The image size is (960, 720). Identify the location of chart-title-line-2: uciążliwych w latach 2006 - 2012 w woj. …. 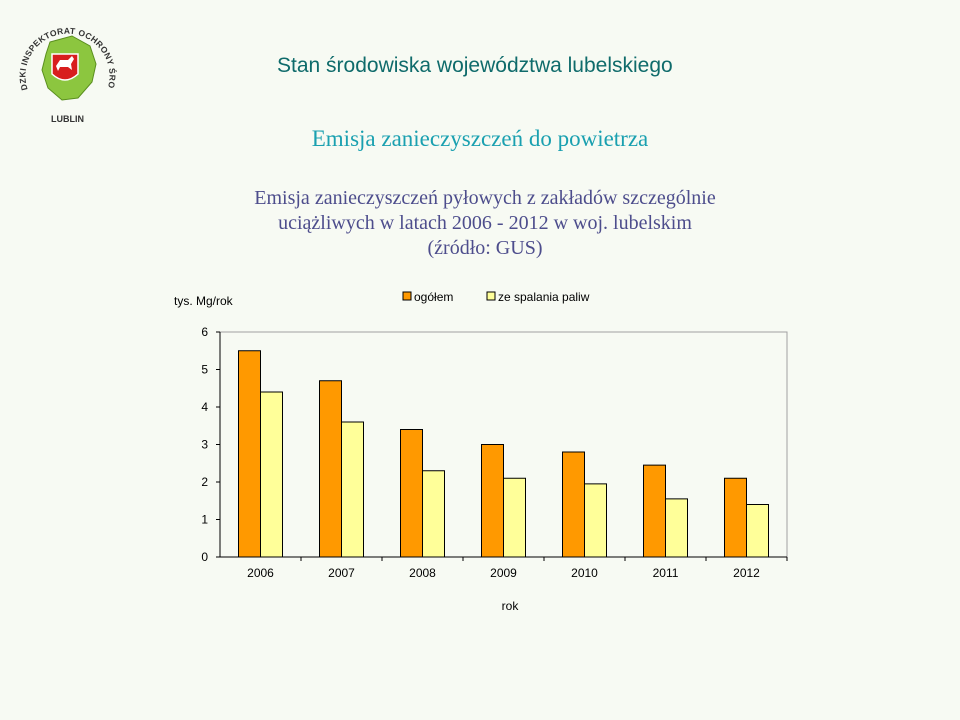
(485, 223).